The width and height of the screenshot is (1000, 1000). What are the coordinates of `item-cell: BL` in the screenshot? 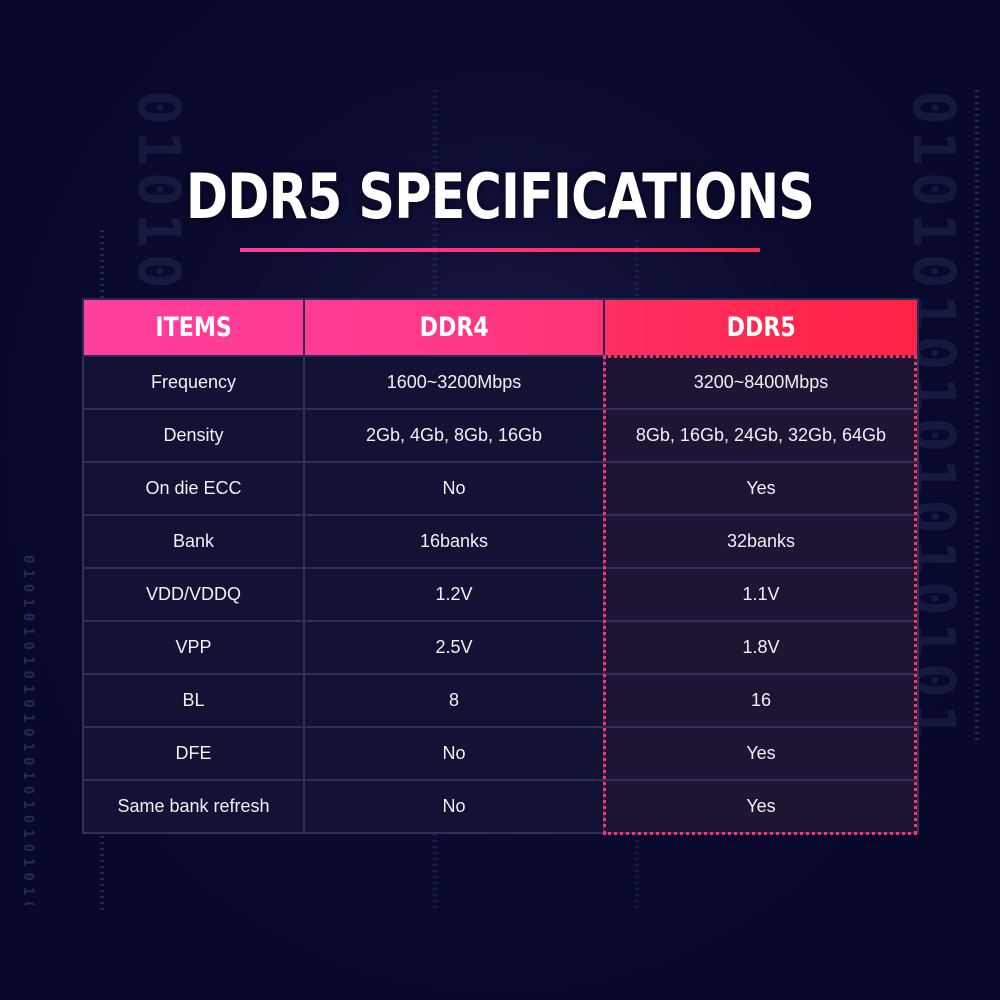 It's located at (193, 700).